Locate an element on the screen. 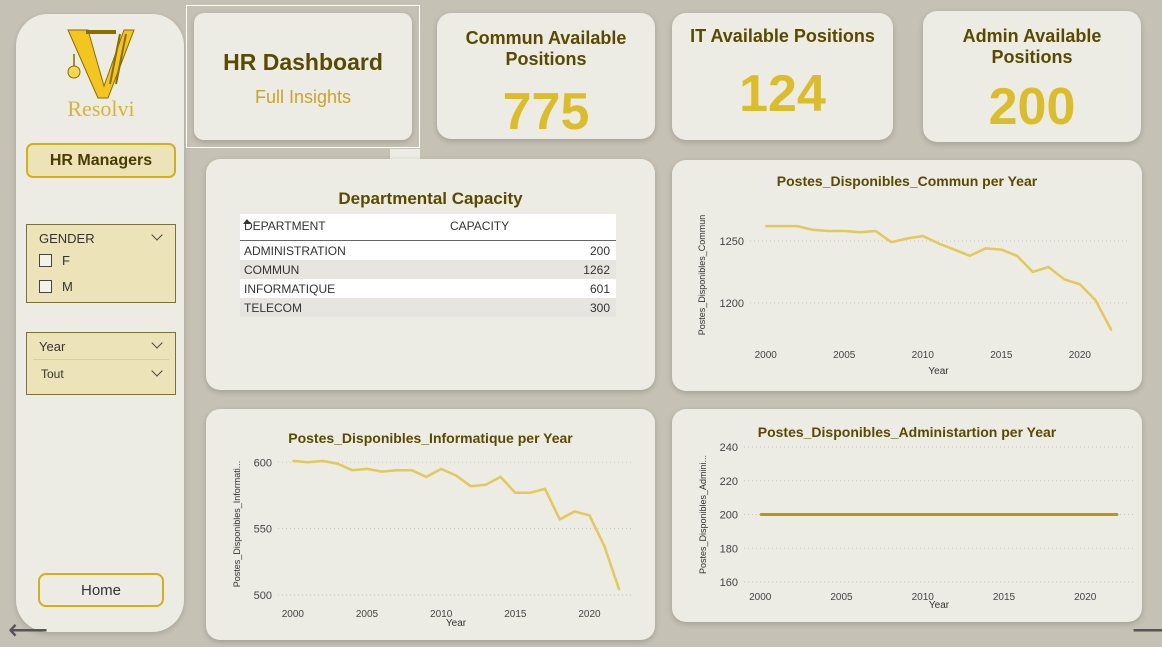 Image resolution: width=1162 pixels, height=647 pixels. kpi-card-it: IT Available Positions 124 is located at coordinates (782, 76).